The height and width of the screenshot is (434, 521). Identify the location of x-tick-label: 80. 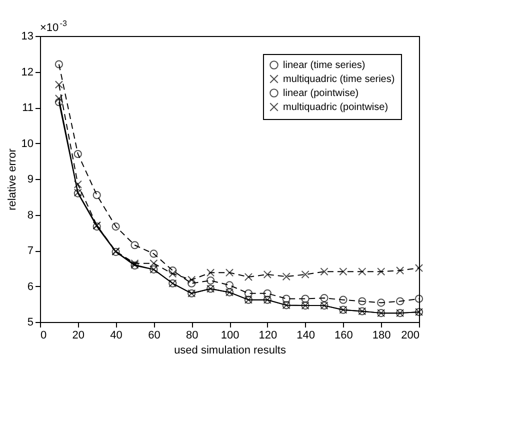
(192, 336).